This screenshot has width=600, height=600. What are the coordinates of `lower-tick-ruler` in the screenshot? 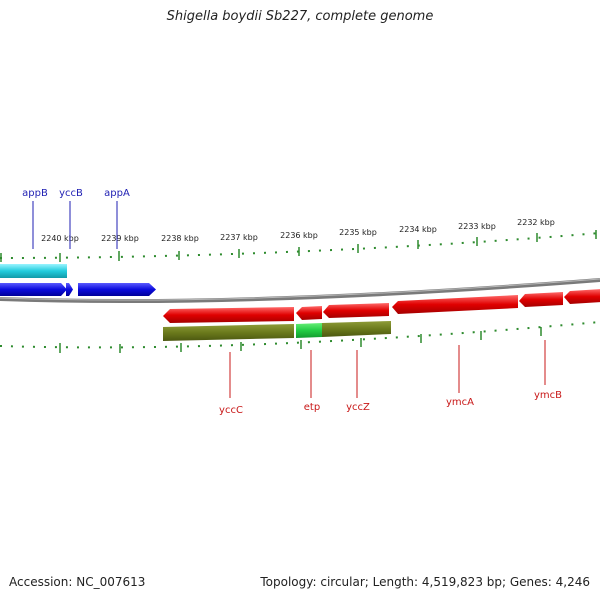 It's located at (300, 337).